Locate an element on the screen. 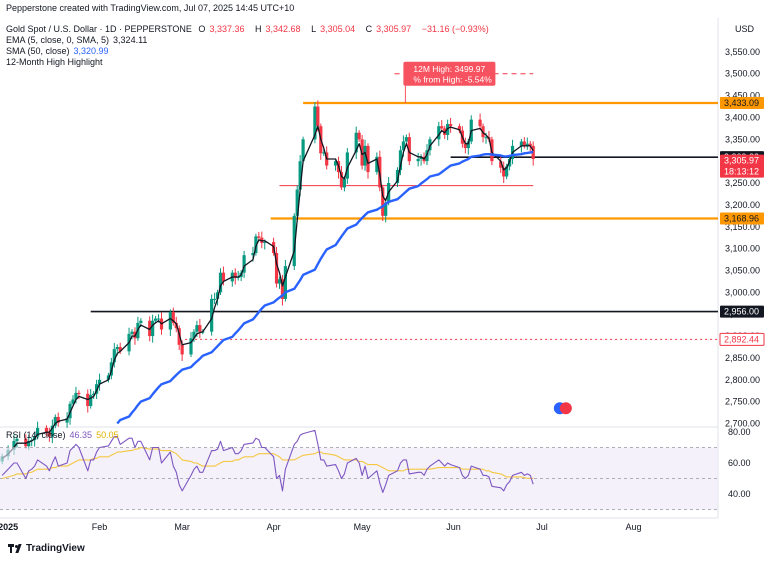  price-tick-label: 2,750.00 is located at coordinates (742, 402).